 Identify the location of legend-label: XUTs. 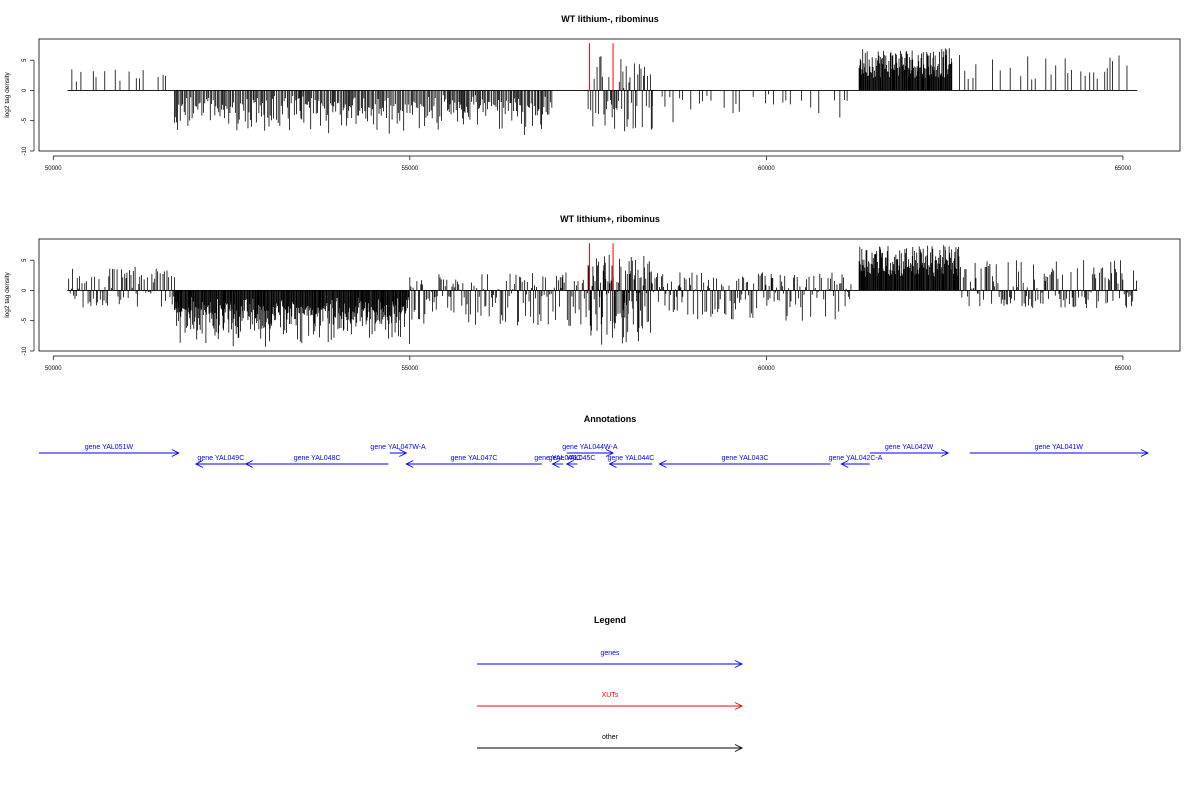
(610, 695).